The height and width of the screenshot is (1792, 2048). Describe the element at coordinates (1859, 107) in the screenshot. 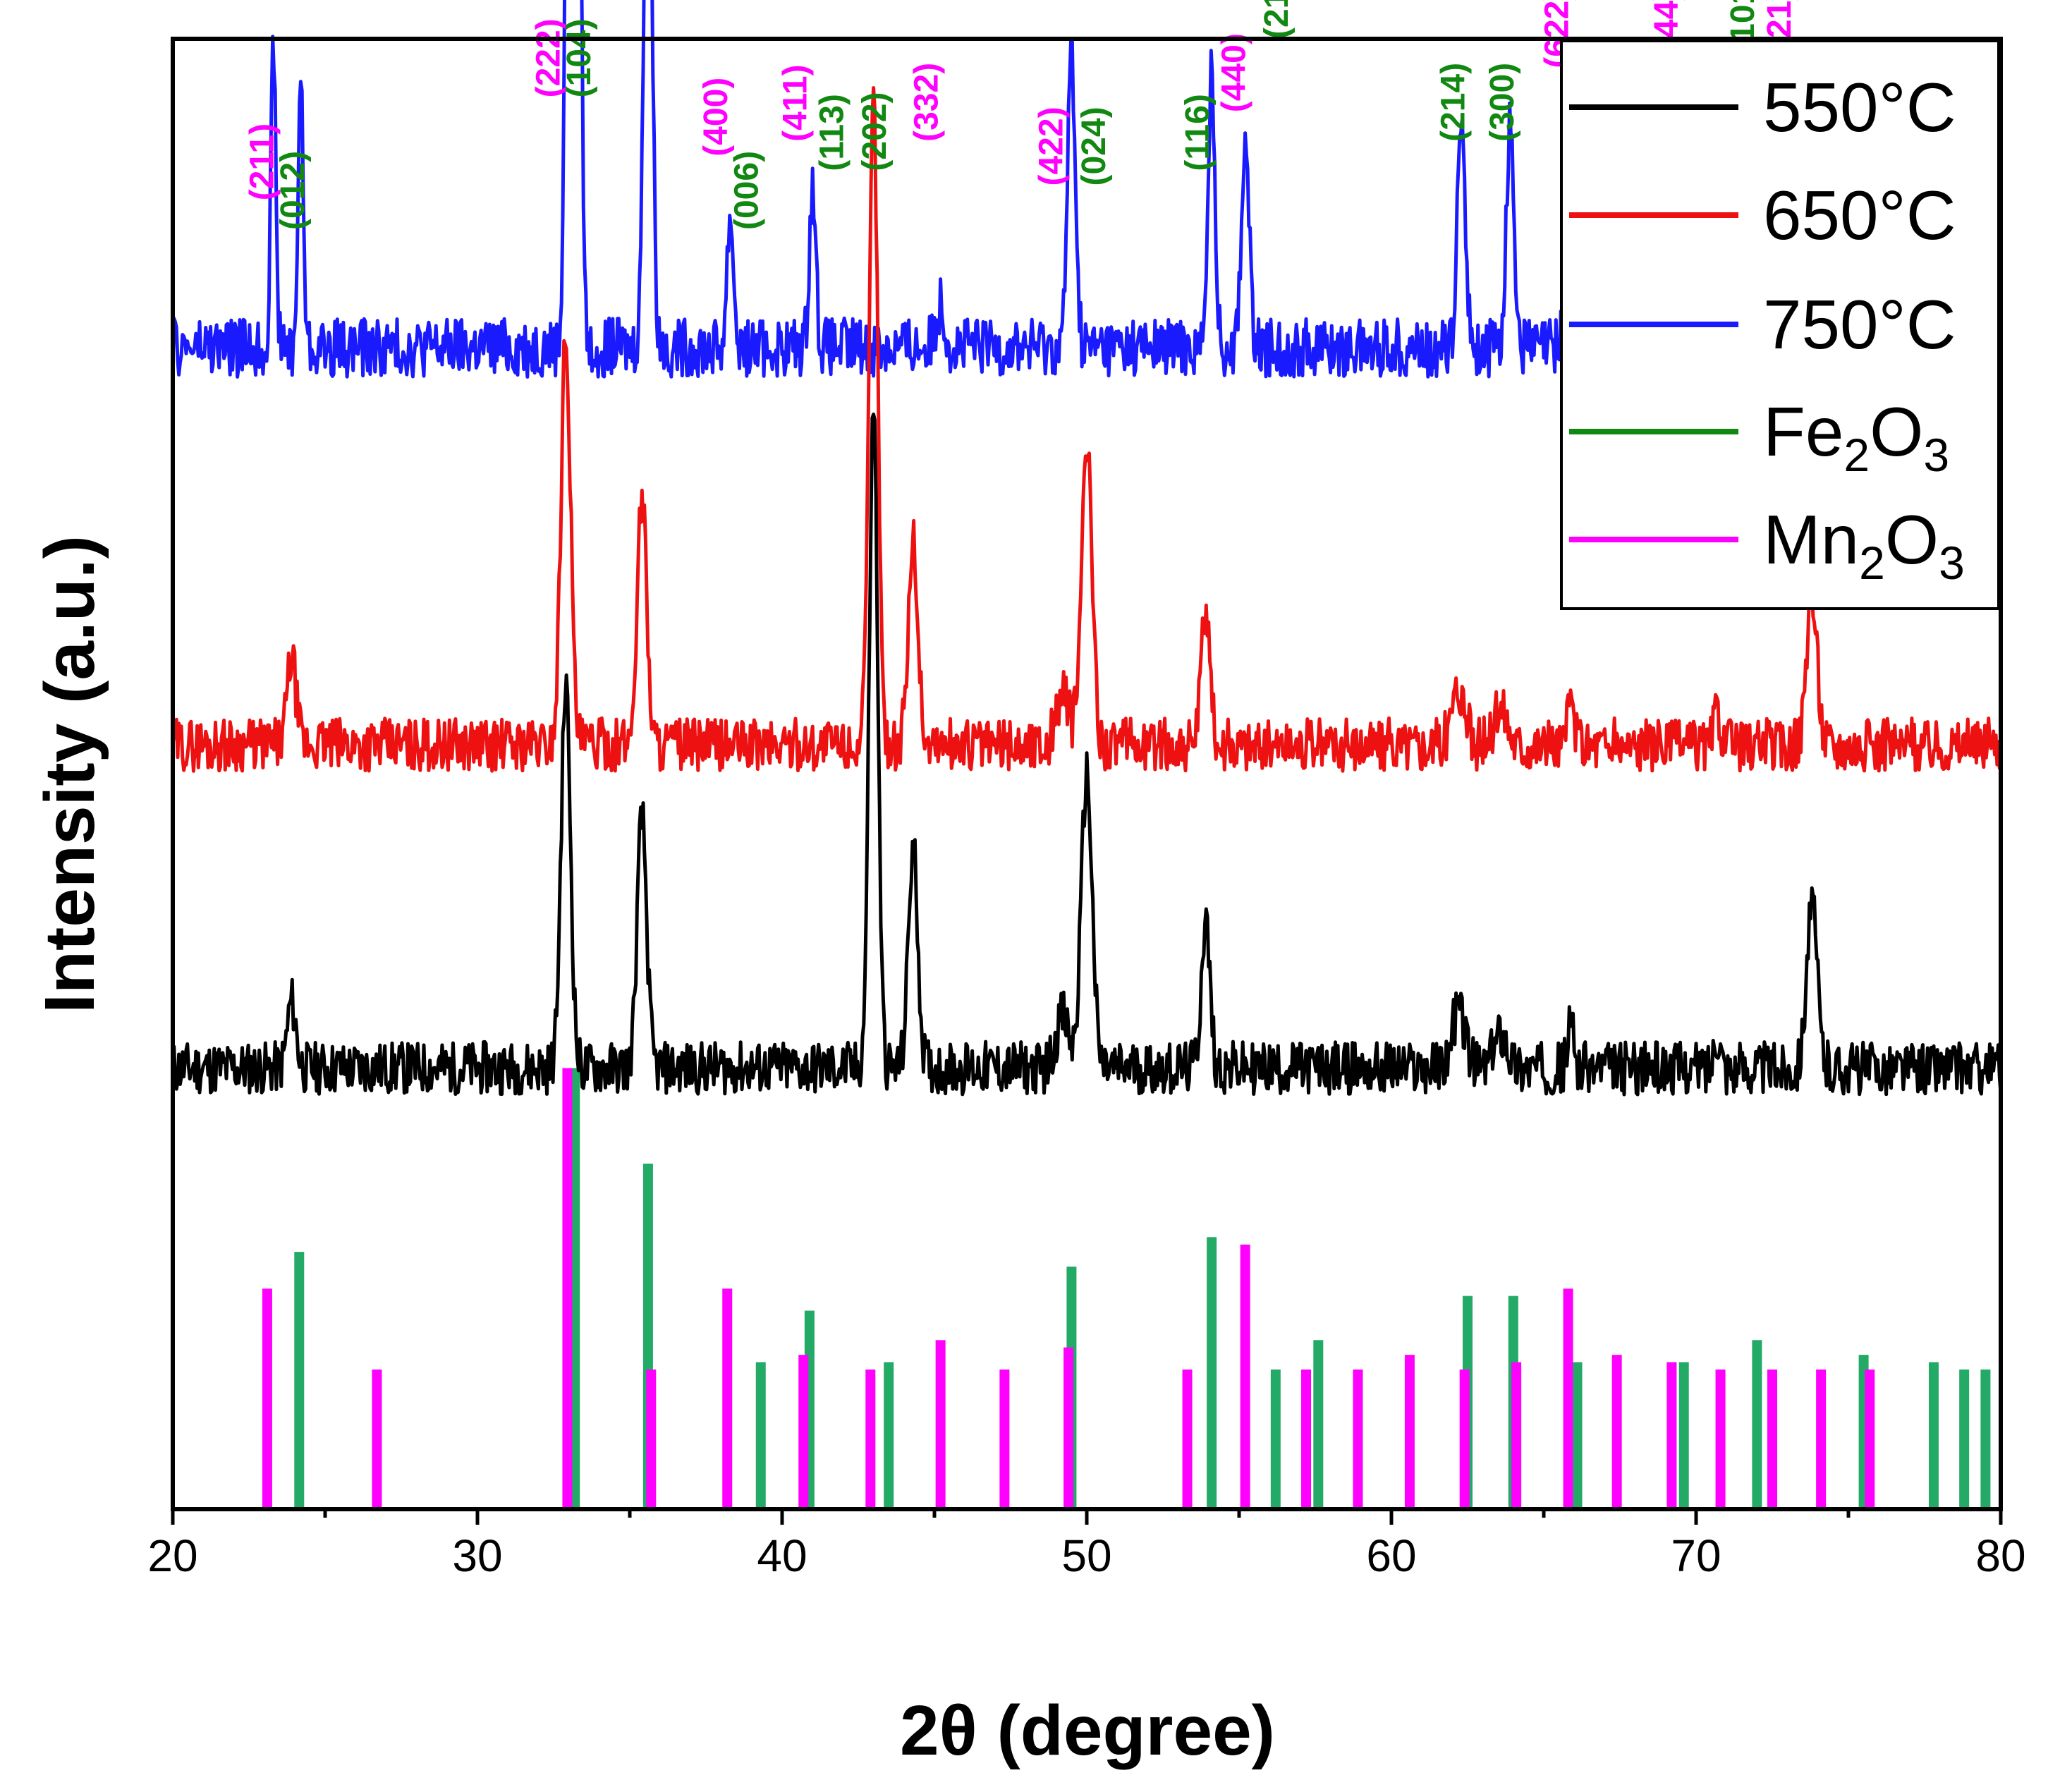

I see `legend-label-550: 550°C` at that location.